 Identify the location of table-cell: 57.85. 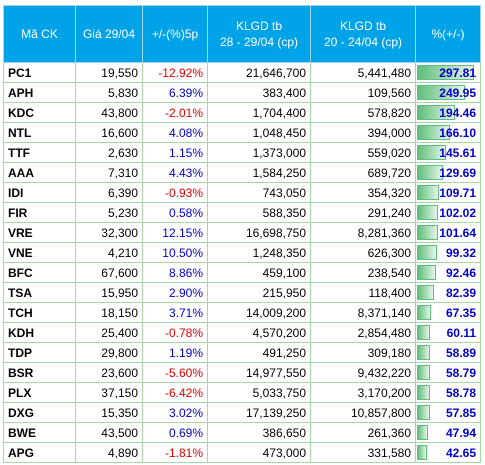
(448, 412).